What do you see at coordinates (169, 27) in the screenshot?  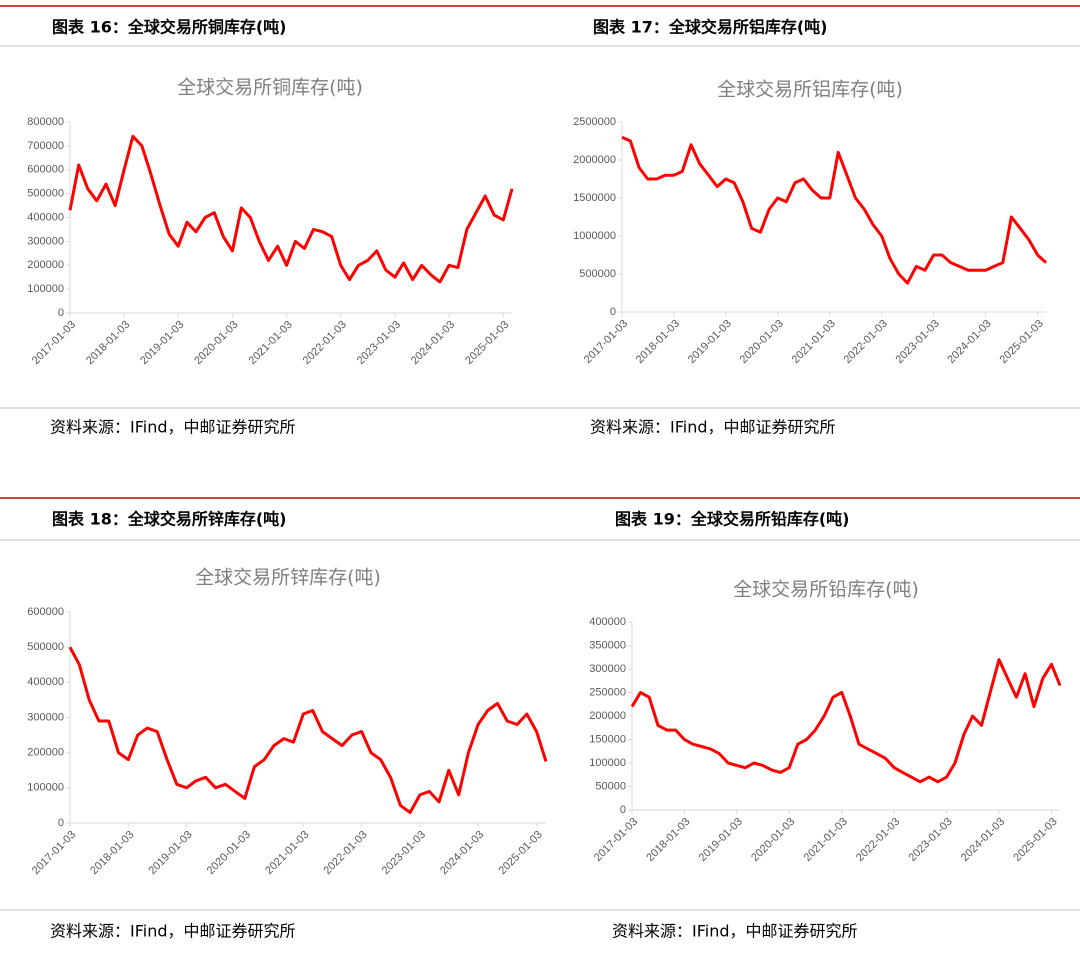 I see `panel-header: 图表 16：全球交易所铜库存(吨)` at bounding box center [169, 27].